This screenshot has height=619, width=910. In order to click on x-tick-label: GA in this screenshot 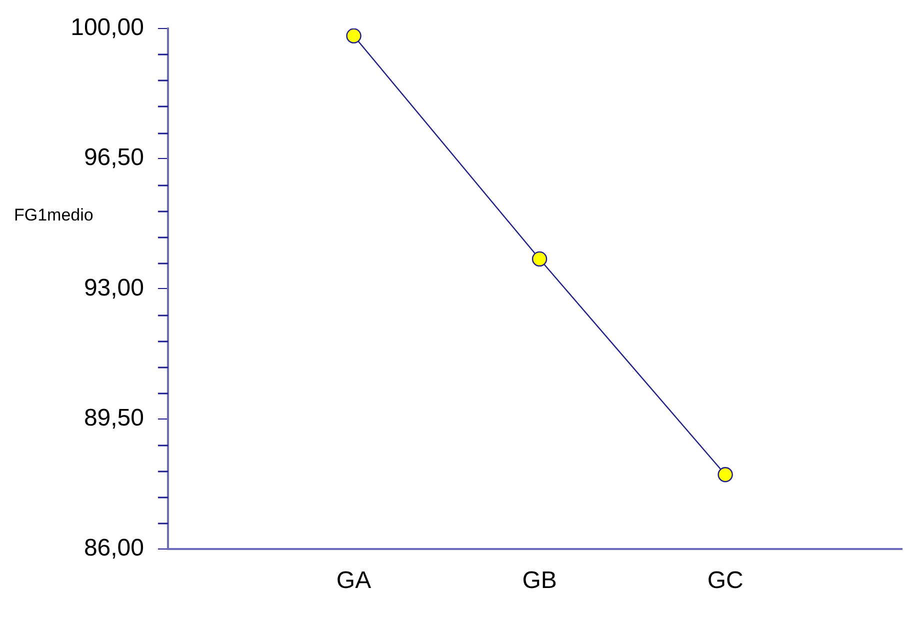, I will do `click(354, 580)`.